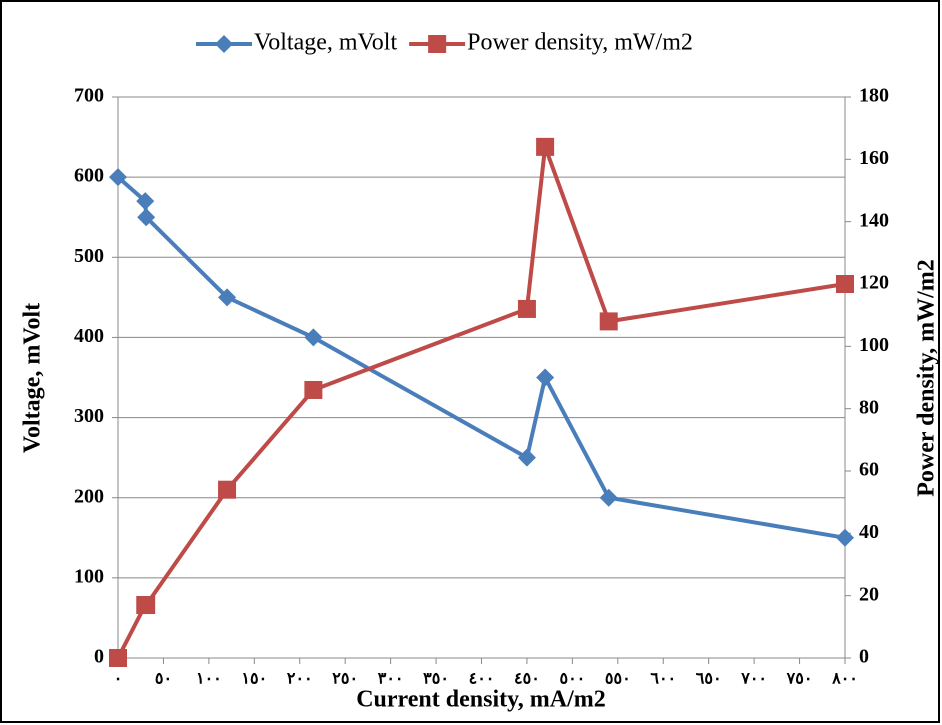 This screenshot has height=725, width=942. What do you see at coordinates (325, 43) in the screenshot?
I see `legend-label: Voltage, mVolt` at bounding box center [325, 43].